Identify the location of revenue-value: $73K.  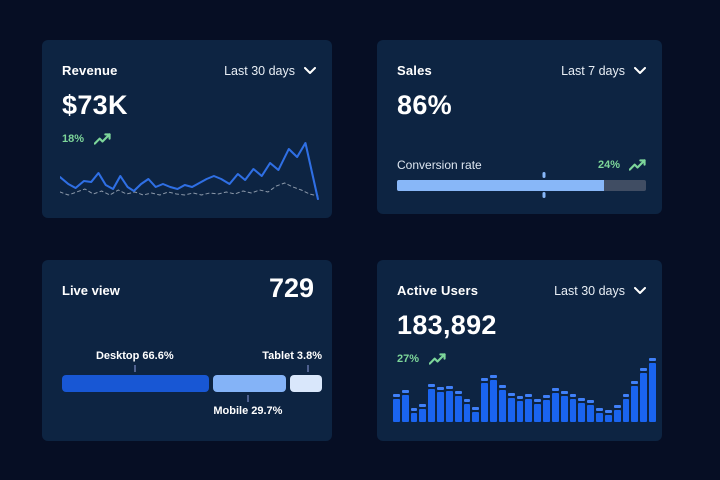
(95, 105).